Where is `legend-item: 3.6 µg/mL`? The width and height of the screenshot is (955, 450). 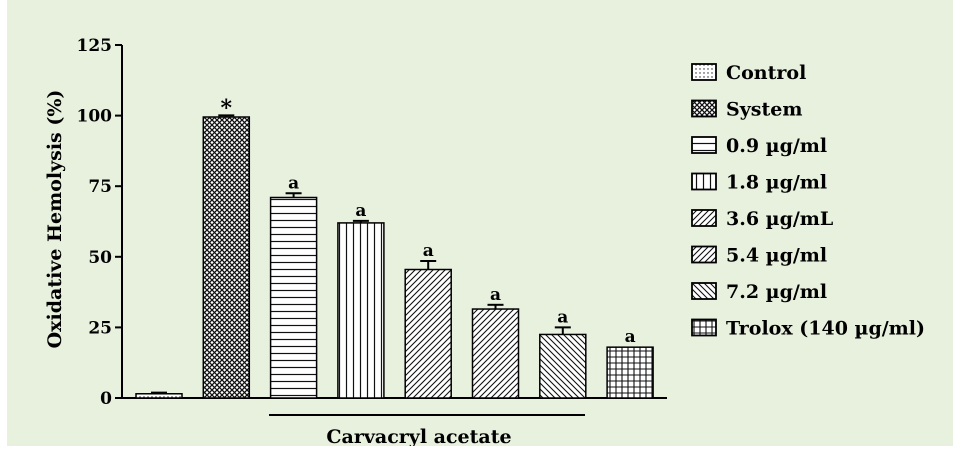 legend-item: 3.6 µg/mL is located at coordinates (762, 219).